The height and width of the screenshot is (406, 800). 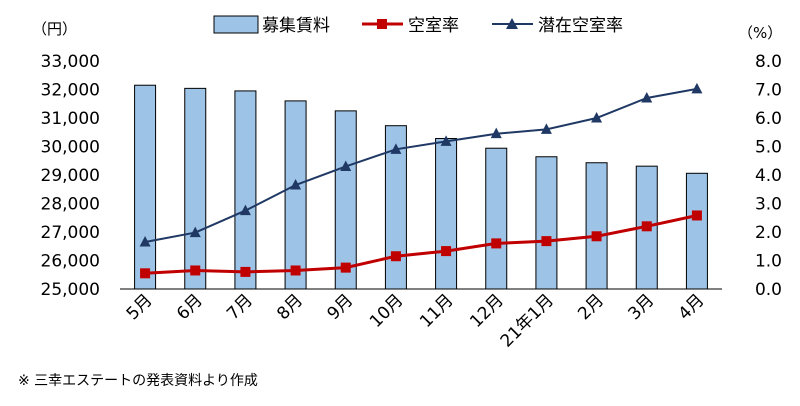 I want to click on right-tick-label: 4.0, so click(x=768, y=176).